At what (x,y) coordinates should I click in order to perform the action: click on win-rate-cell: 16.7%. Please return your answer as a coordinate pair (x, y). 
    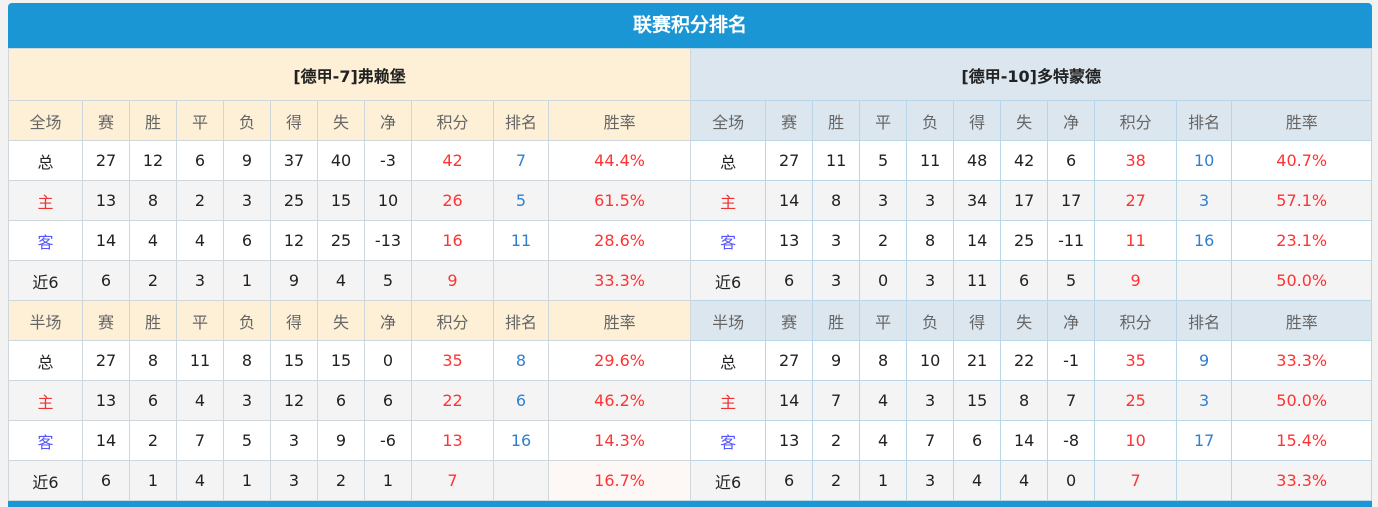
    Looking at the image, I should click on (619, 480).